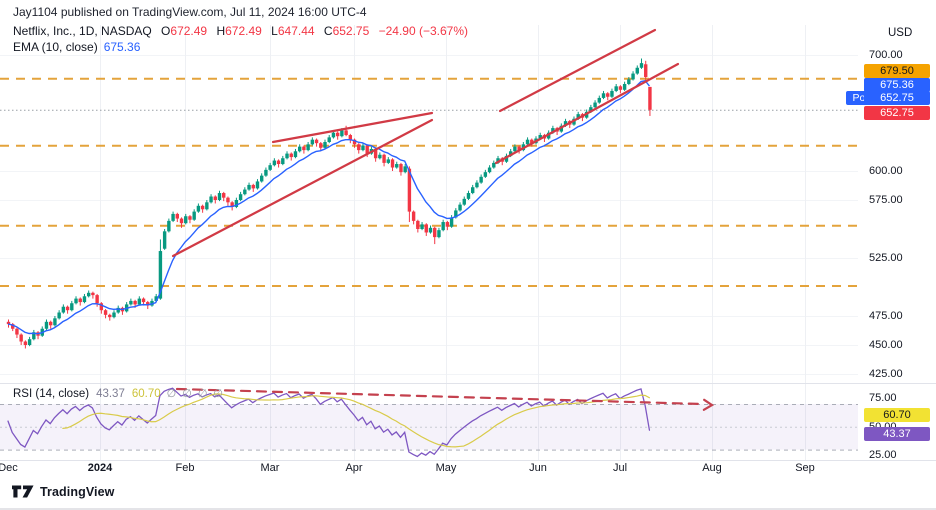 This screenshot has height=510, width=936. I want to click on rsi-hidden-plots: ∅ ∅ ∅ ∅, so click(192, 394).